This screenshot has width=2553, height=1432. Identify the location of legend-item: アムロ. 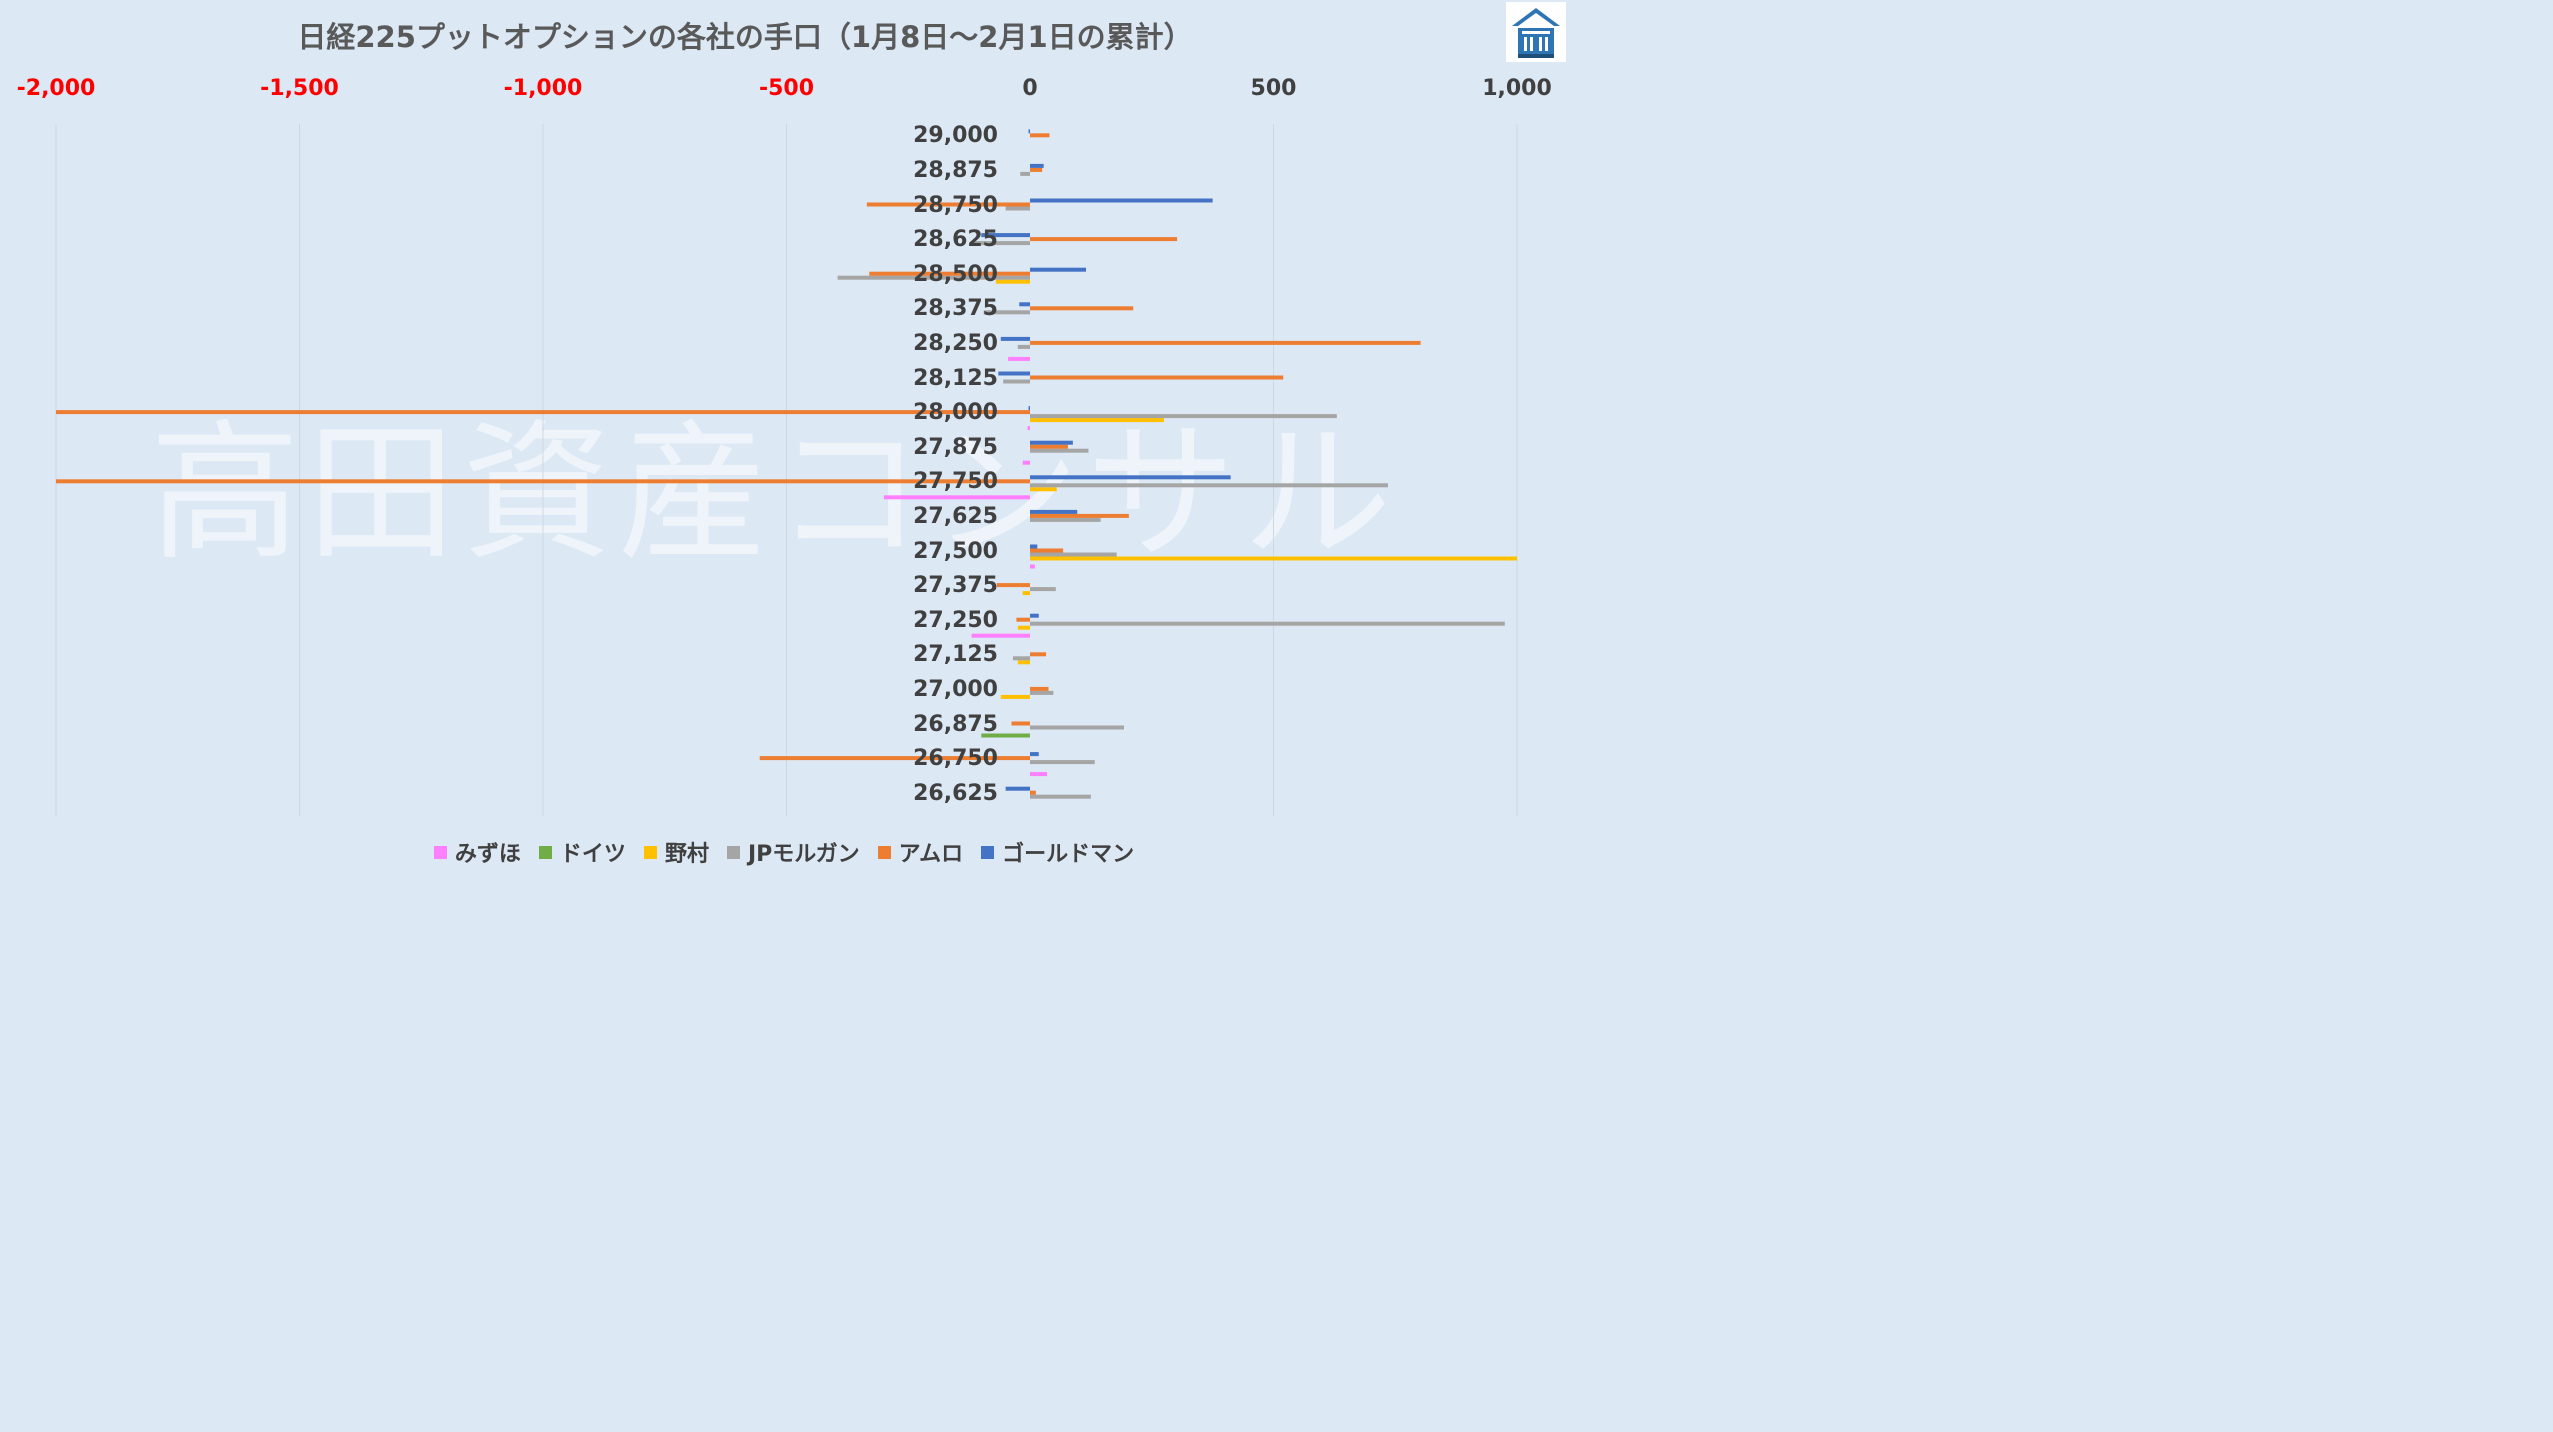
(920, 852).